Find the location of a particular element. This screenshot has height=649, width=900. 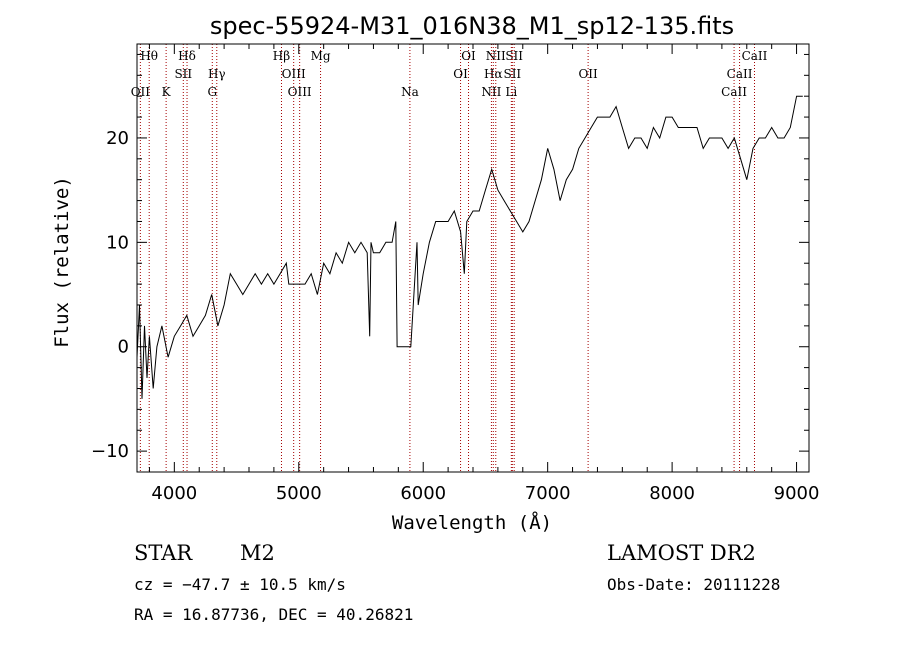

x-axis-label: Wavelength (Å) is located at coordinates (472, 522).